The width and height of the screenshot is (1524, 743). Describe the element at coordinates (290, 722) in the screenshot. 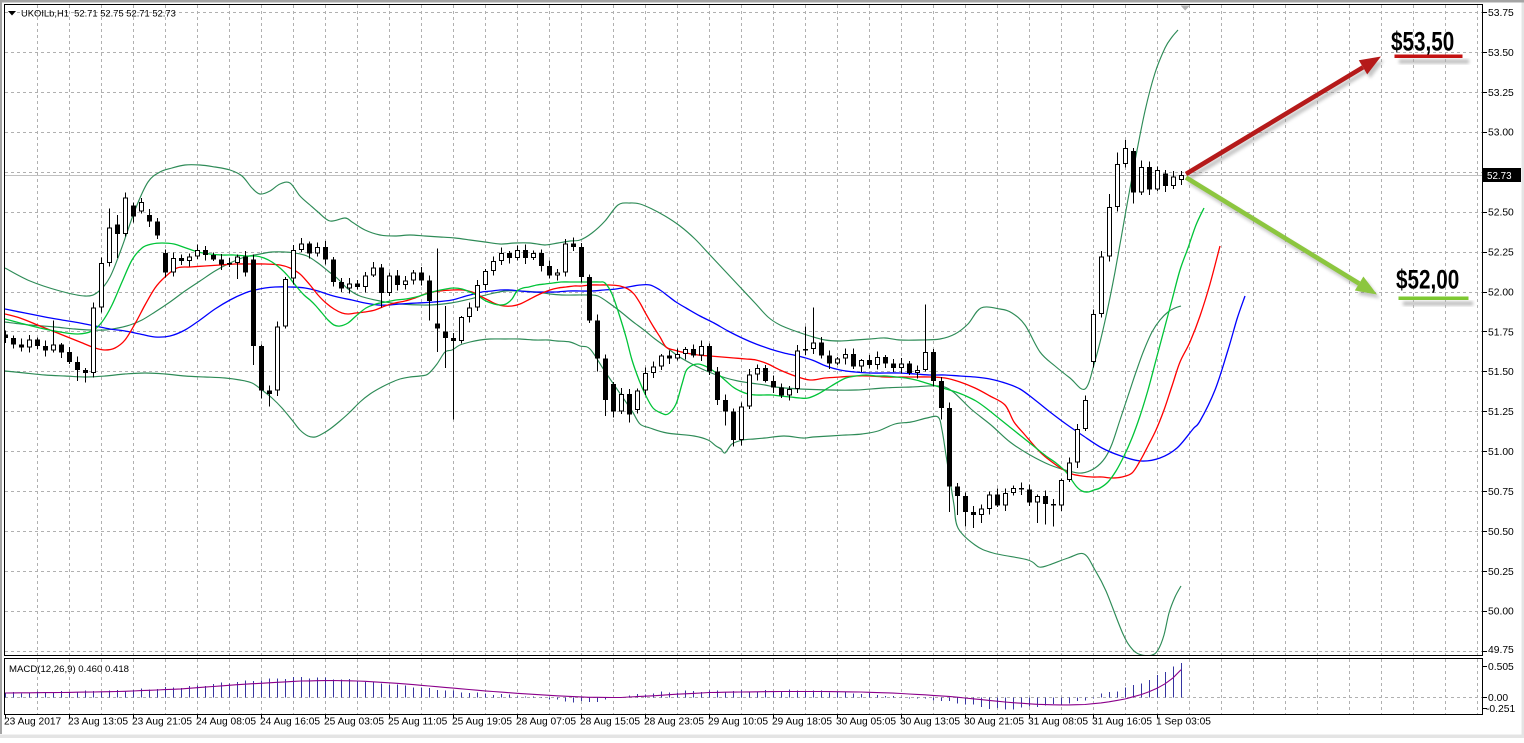

I see `svg-text: 24 Aug 16:05` at that location.